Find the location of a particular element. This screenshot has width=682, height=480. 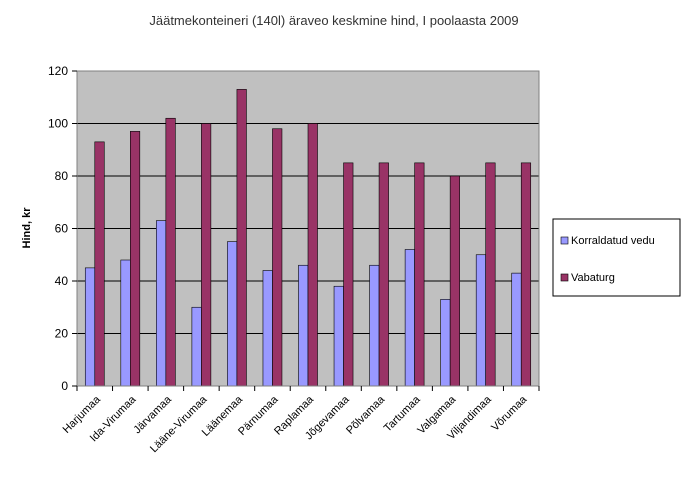

legend: Korraldatud vedu Vabaturg is located at coordinates (616, 257).